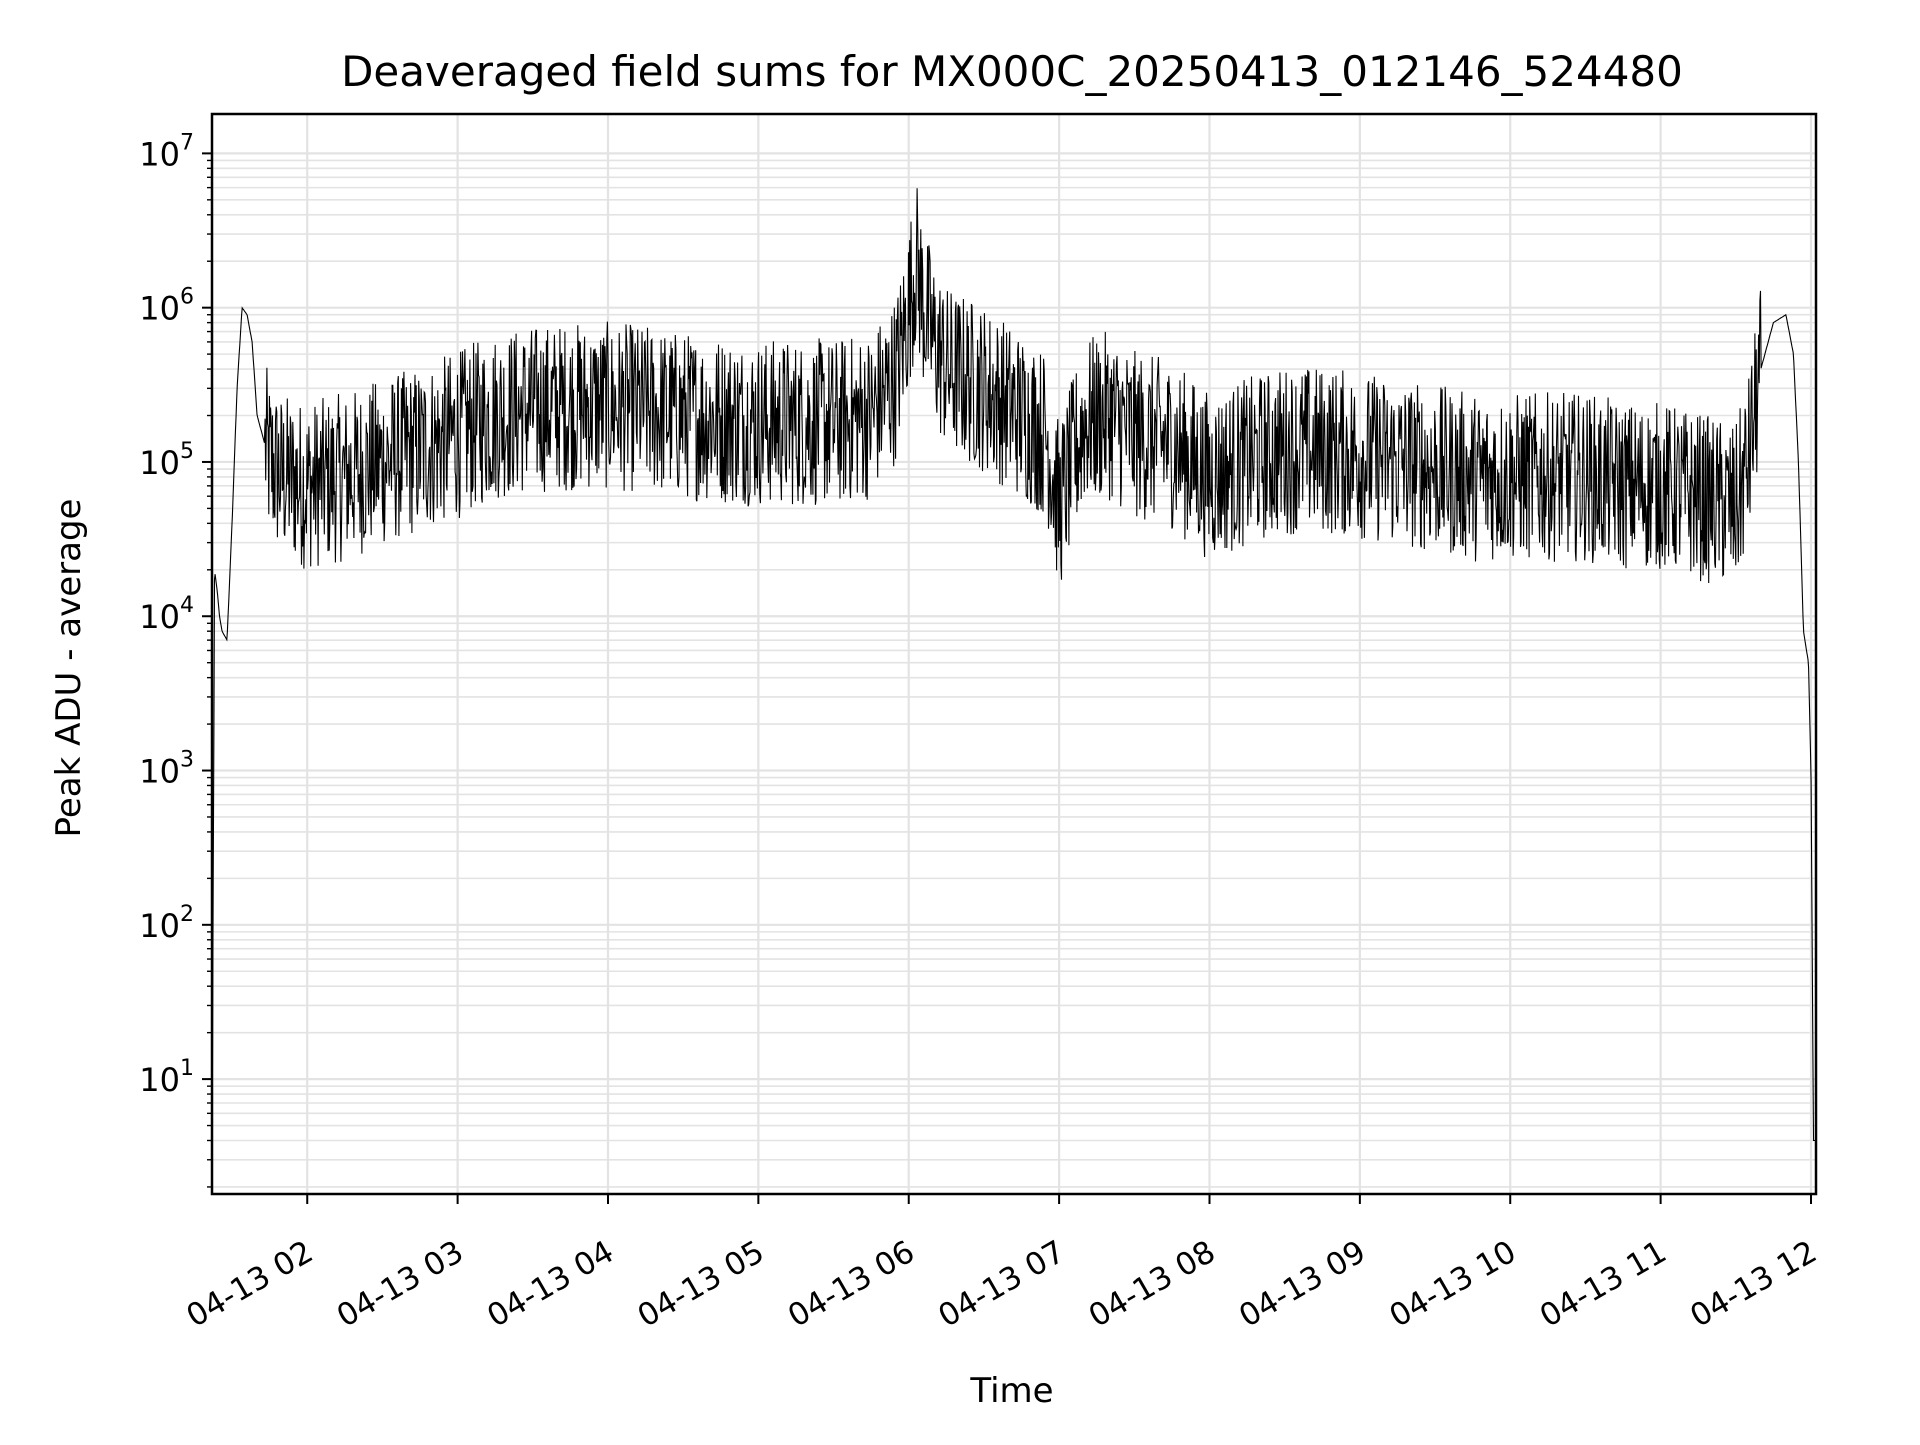  I want to click on y-tick-label: 10⁷, so click(166, 151).